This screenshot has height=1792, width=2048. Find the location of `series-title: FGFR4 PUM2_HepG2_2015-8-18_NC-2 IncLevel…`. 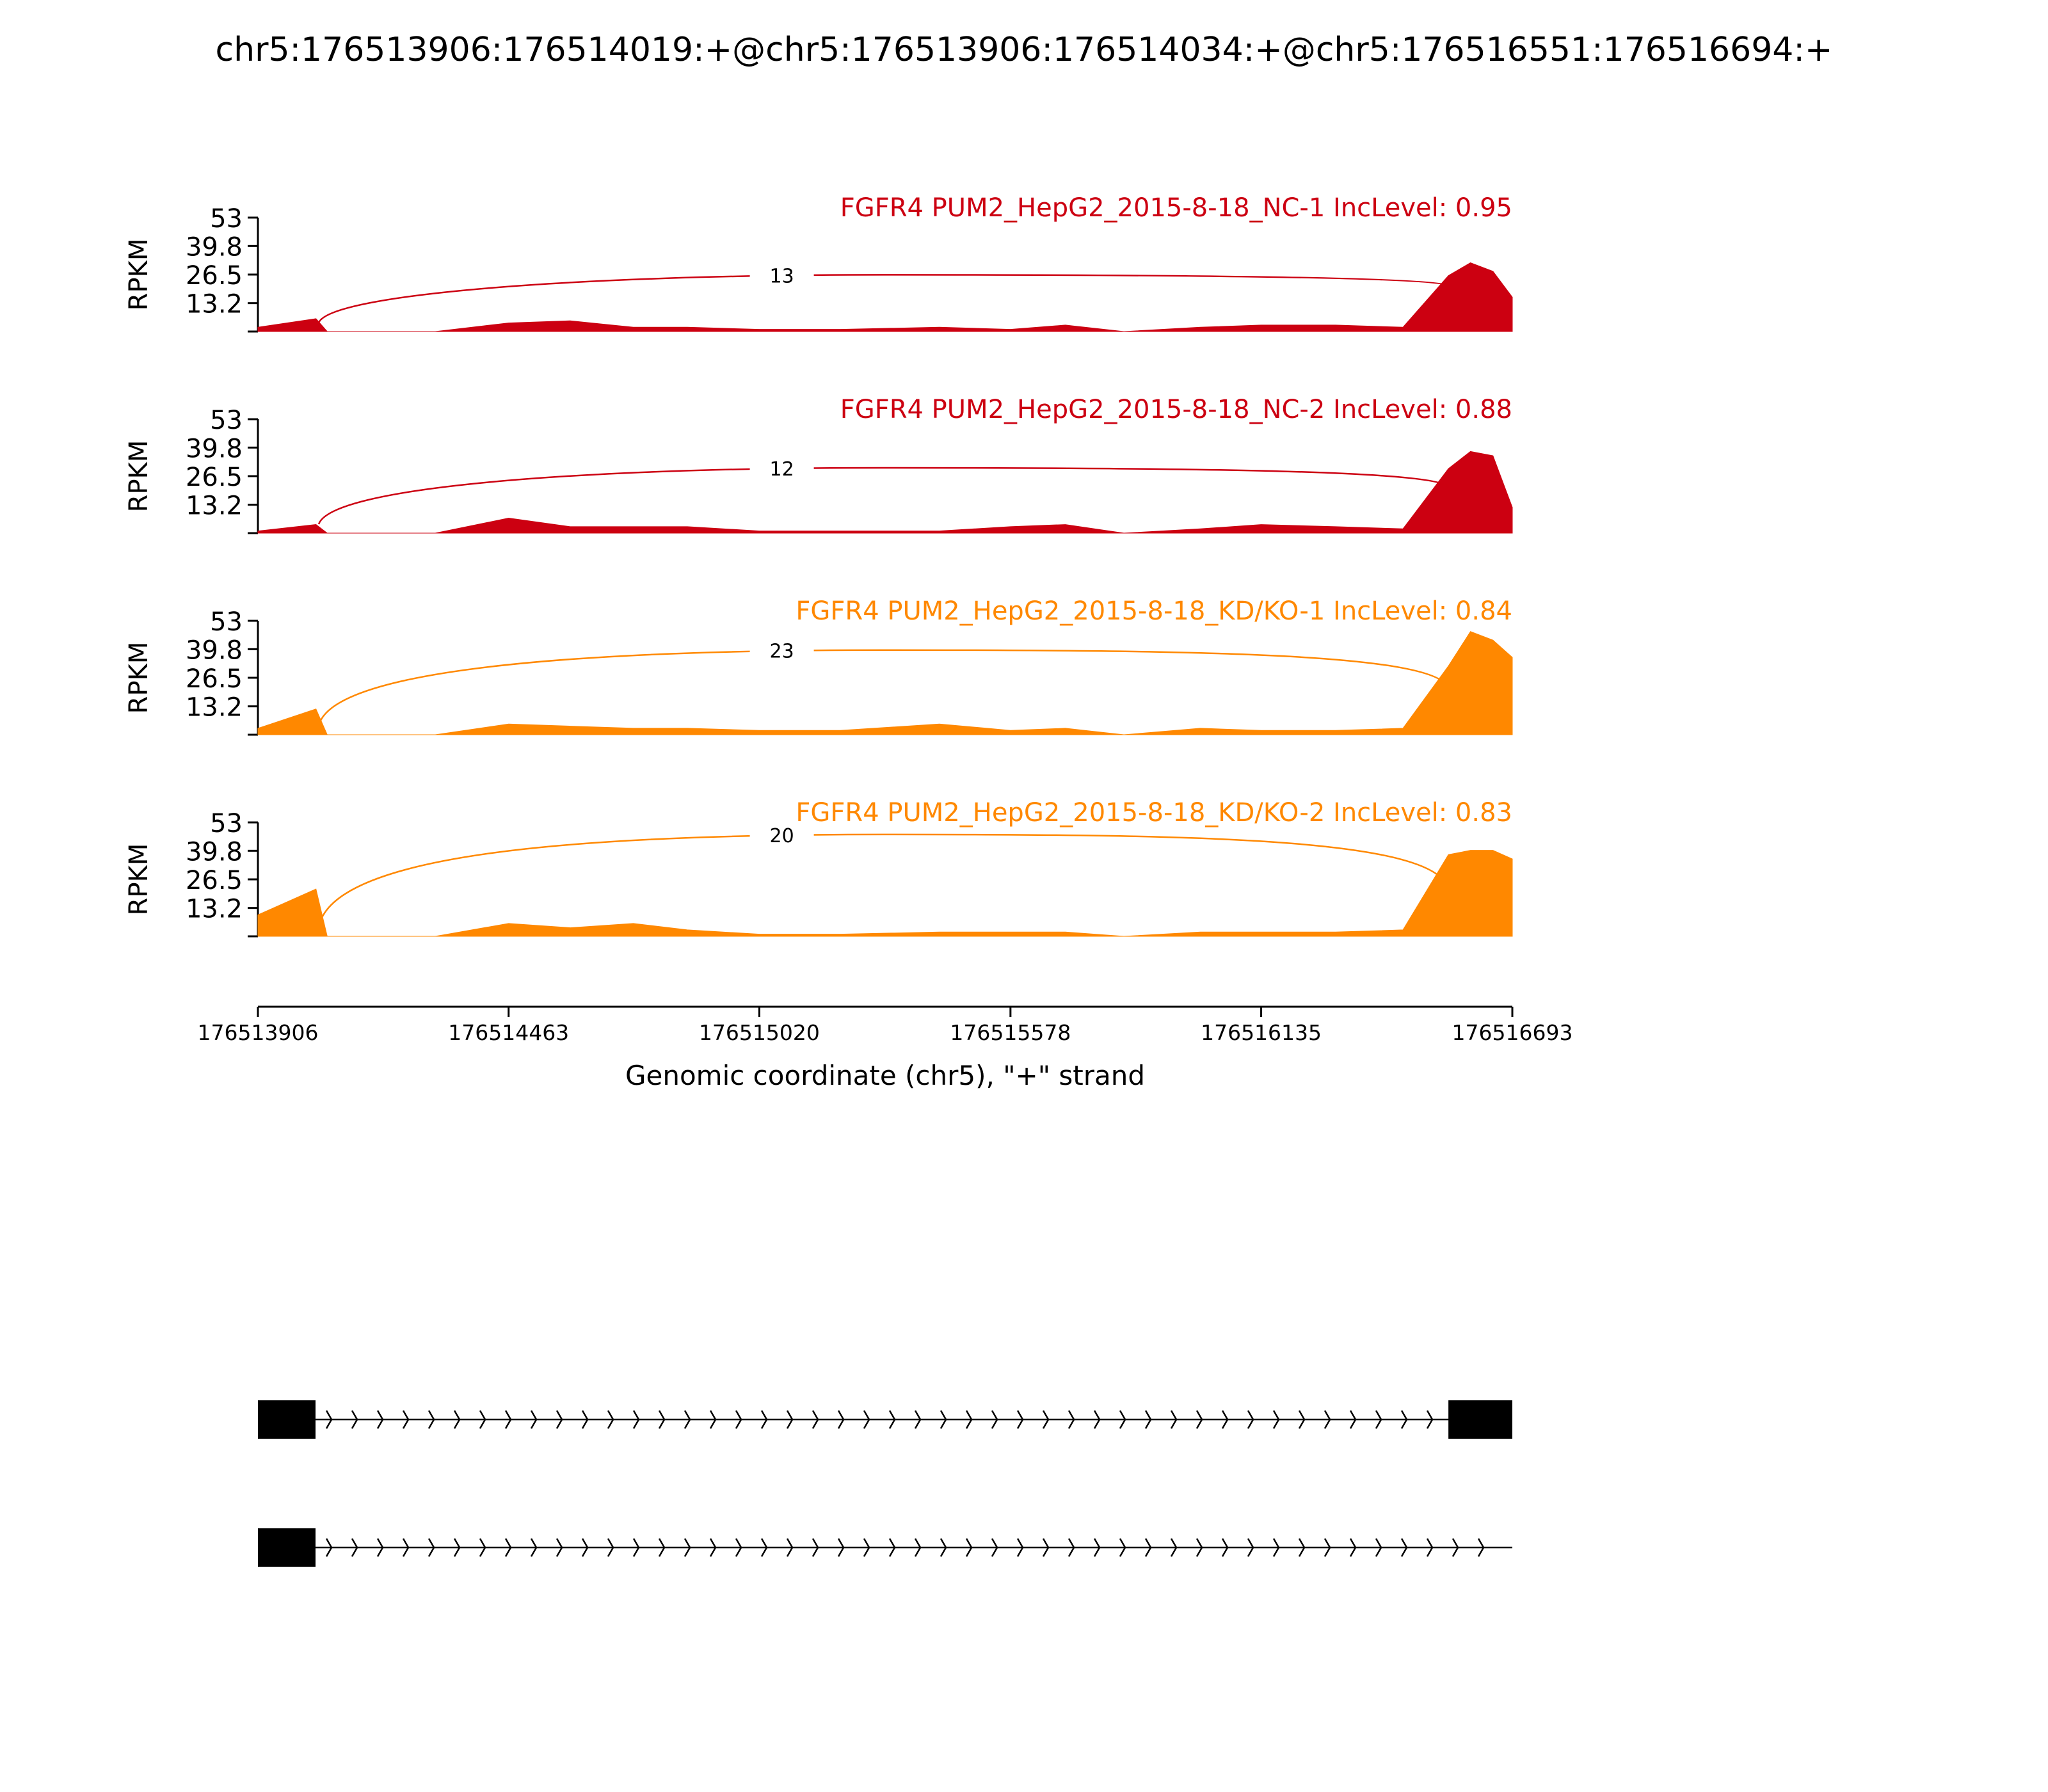

series-title: FGFR4 PUM2_HepG2_2015-8-18_NC-2 IncLevel… is located at coordinates (1176, 409).